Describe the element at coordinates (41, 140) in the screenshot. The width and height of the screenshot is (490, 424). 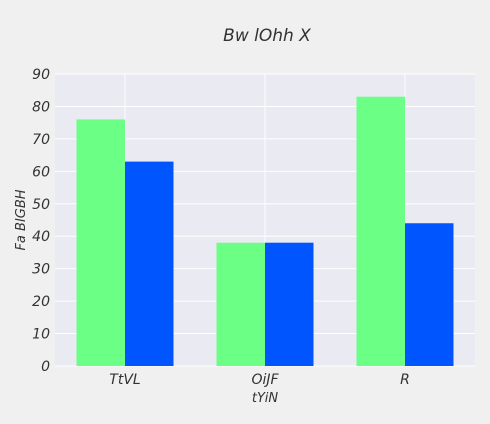
I see `y-tick-label: 70` at that location.